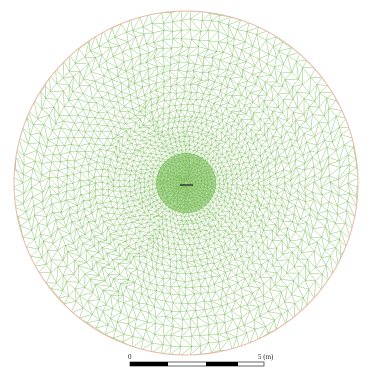 The image size is (372, 370). I want to click on scale-bar-outline, so click(197, 364).